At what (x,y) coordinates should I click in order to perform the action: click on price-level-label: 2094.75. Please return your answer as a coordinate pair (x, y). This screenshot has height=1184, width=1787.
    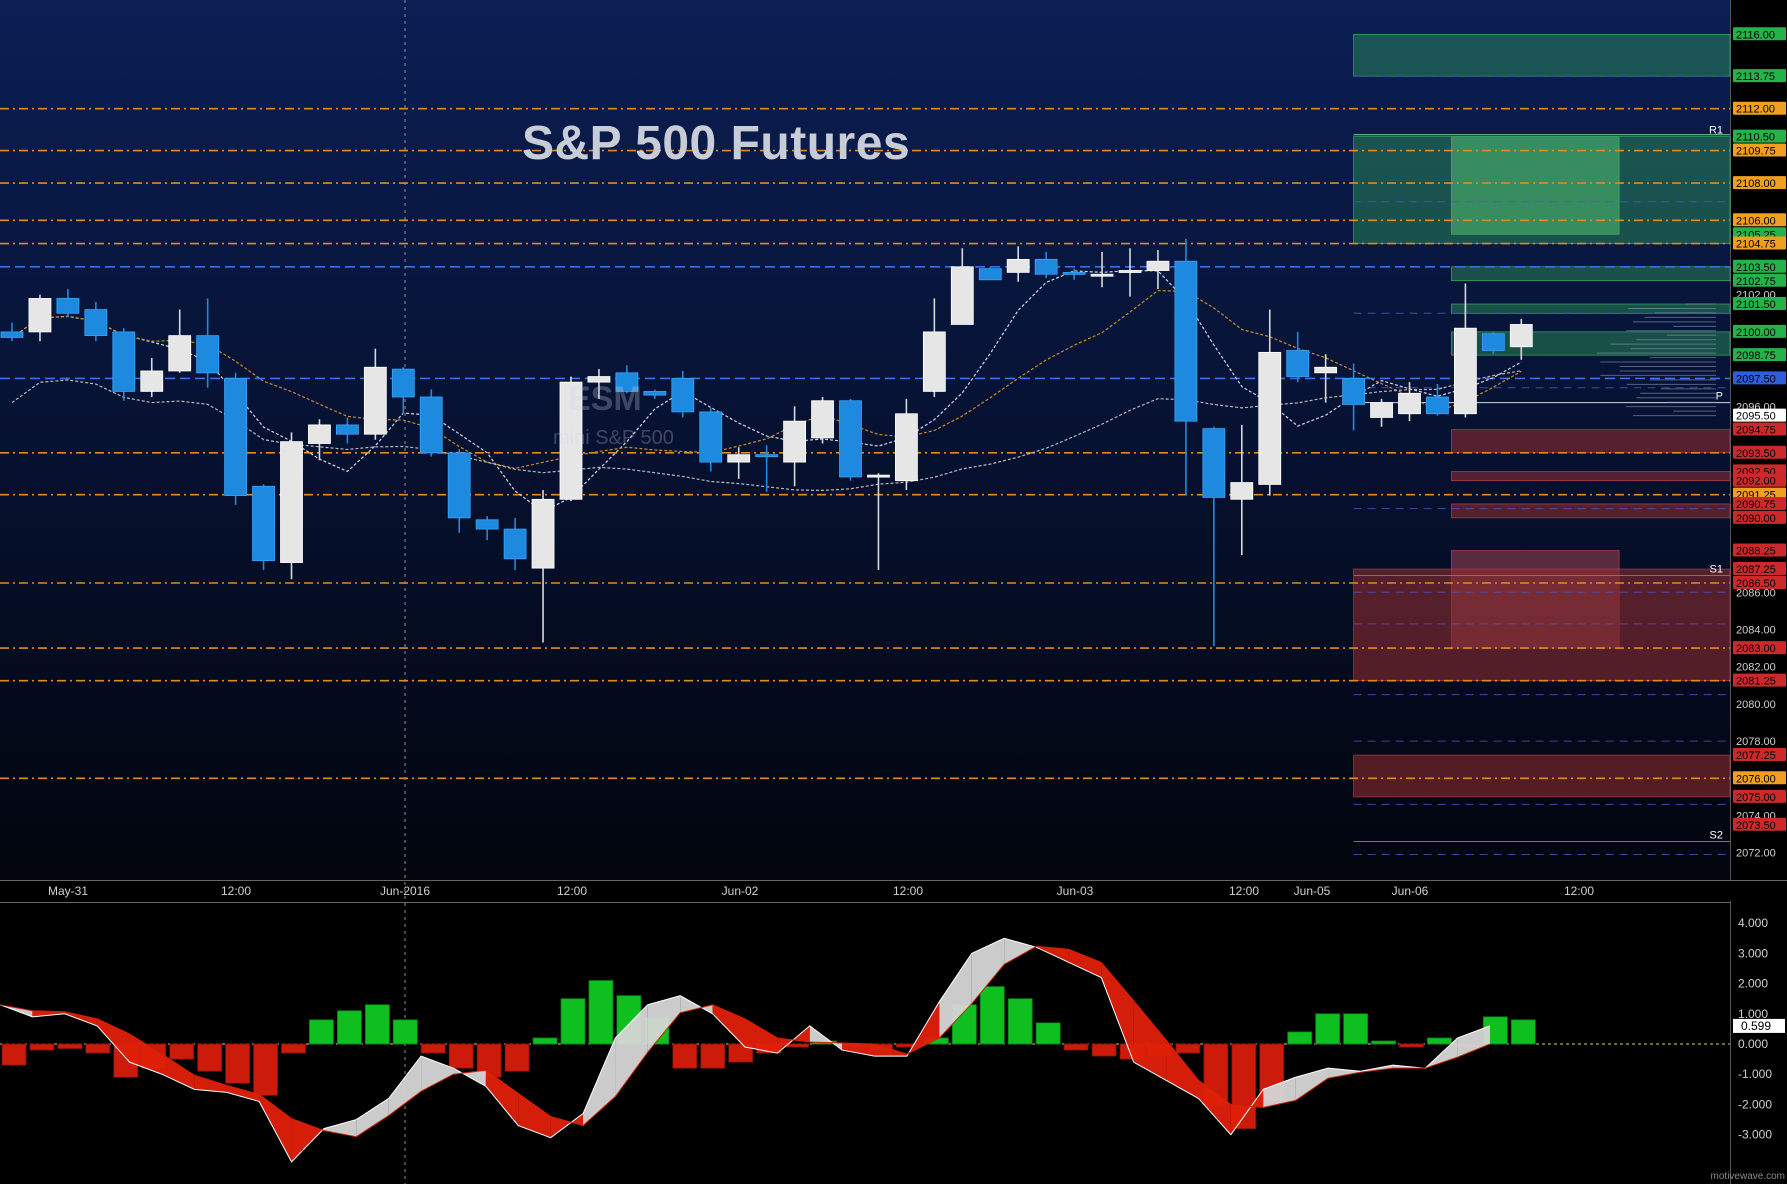
    Looking at the image, I should click on (1759, 429).